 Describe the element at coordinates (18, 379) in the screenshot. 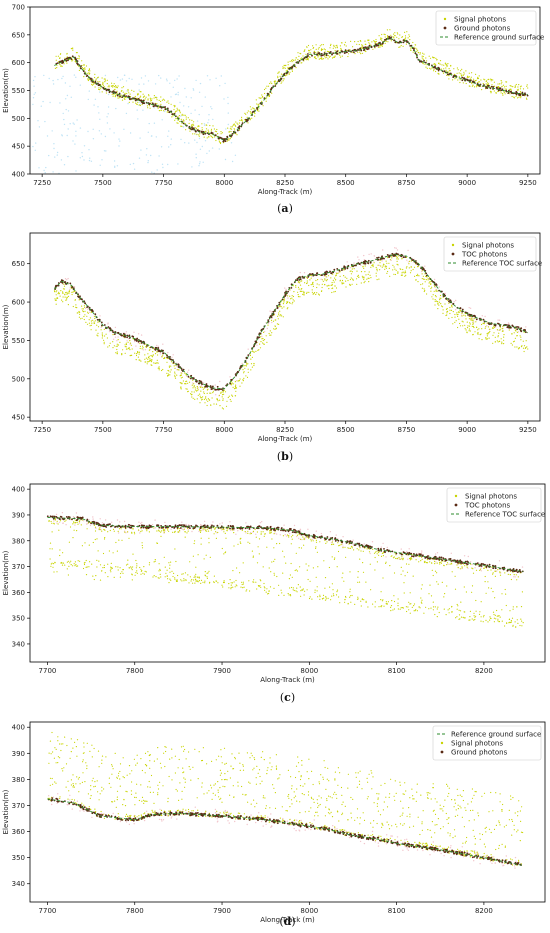

I see `y-tick-label: 500` at that location.